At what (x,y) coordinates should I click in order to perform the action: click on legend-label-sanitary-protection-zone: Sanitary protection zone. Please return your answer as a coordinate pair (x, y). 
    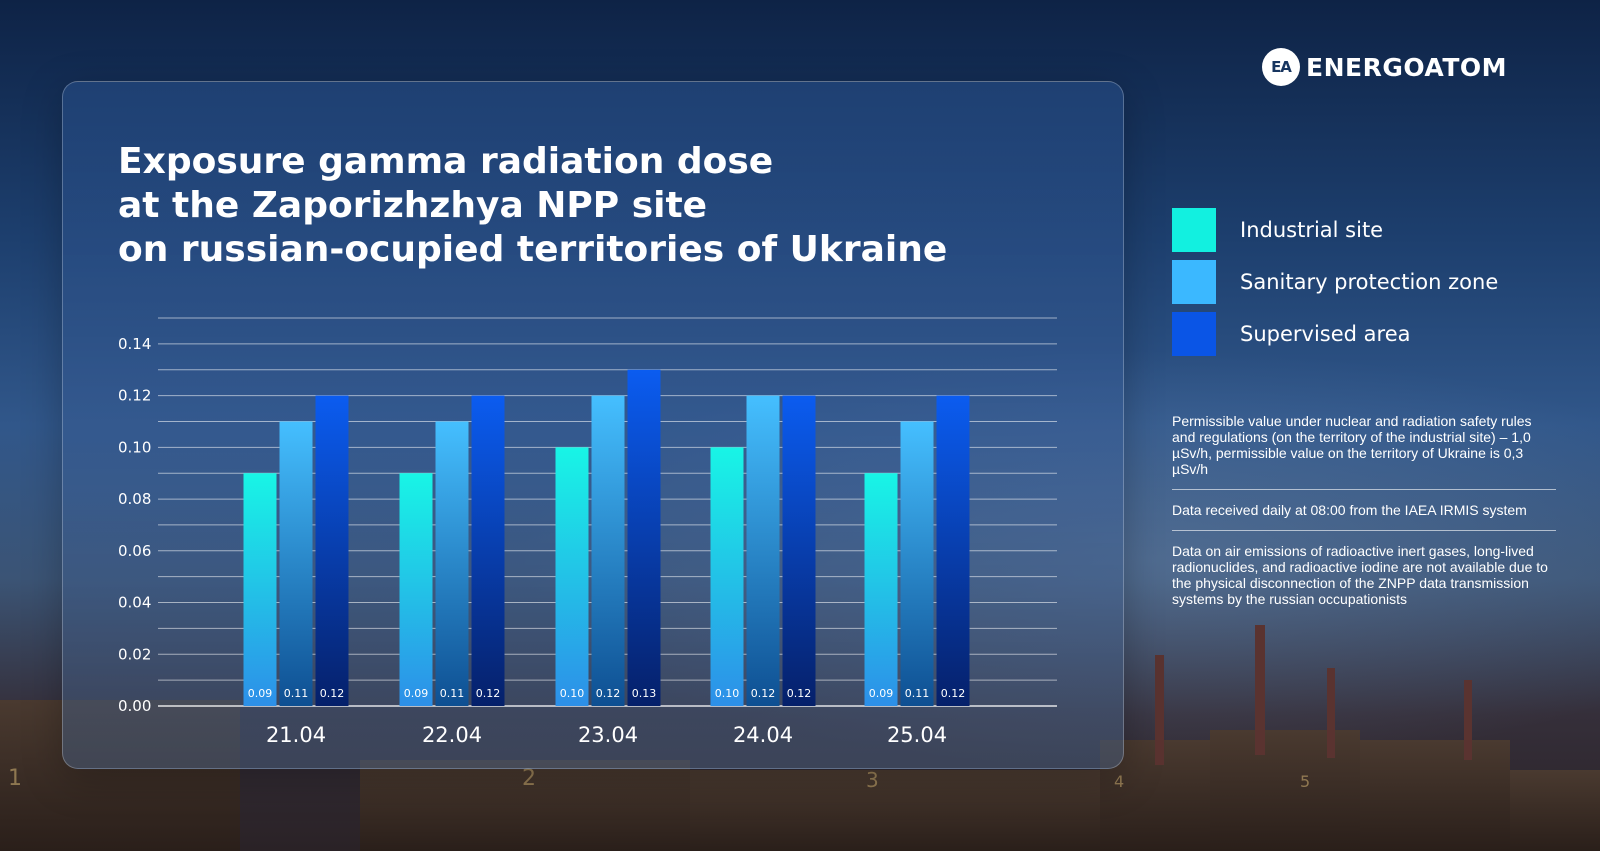
    Looking at the image, I should click on (1369, 282).